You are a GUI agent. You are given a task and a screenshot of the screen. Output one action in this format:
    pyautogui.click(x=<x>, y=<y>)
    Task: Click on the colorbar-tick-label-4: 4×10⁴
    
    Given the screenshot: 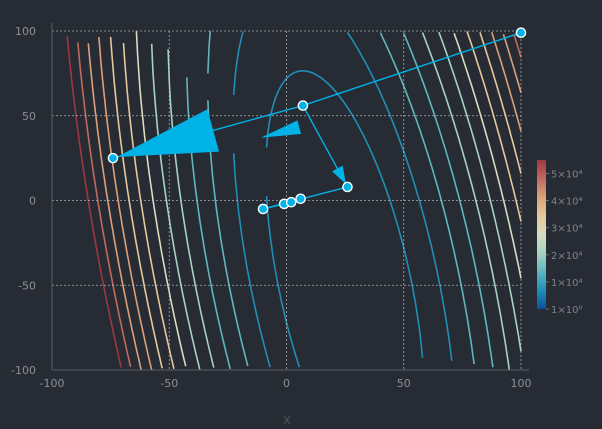 What is the action you would take?
    pyautogui.click(x=566, y=202)
    